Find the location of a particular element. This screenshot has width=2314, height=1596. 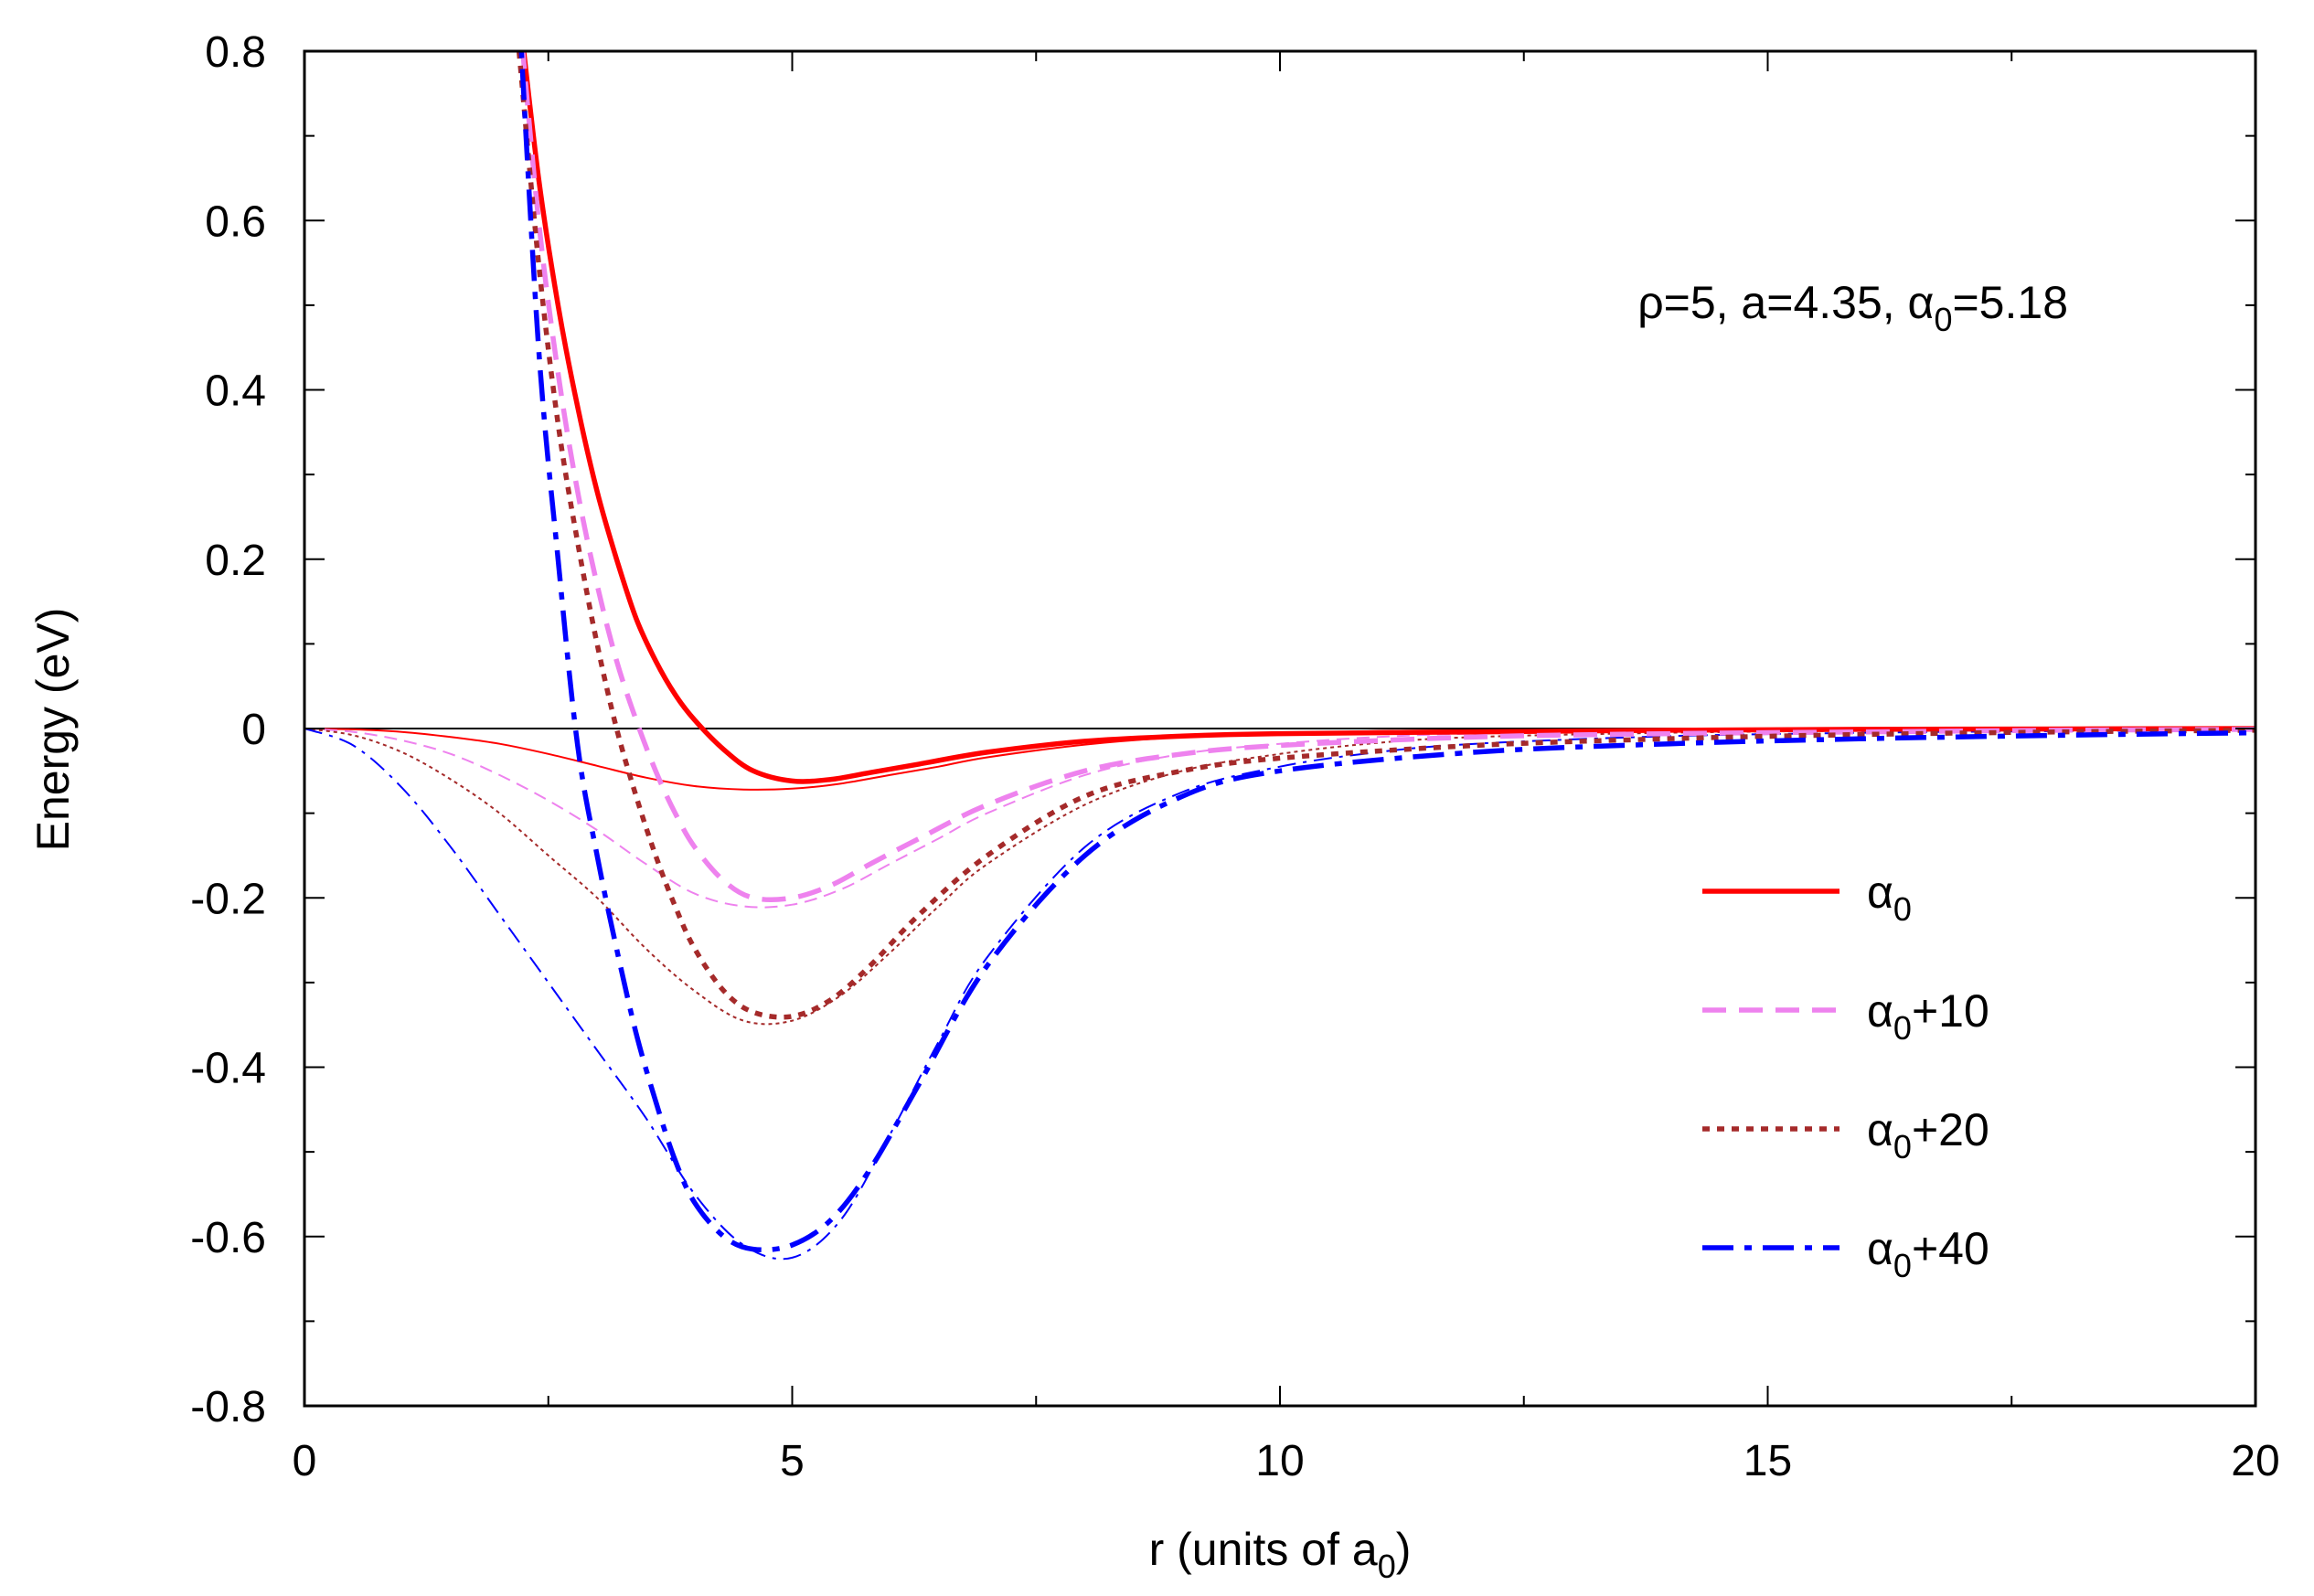

legend-label-tail: +10 is located at coordinates (1951, 1011).